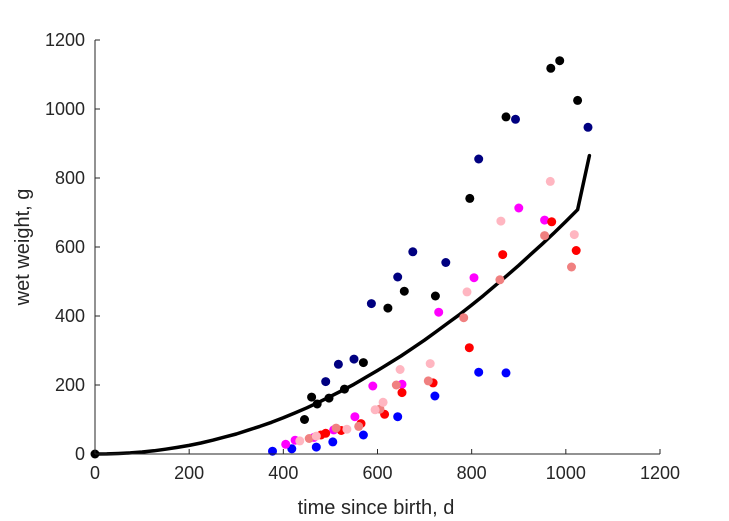 The height and width of the screenshot is (521, 729). I want to click on x-tick-label: 800, so click(472, 473).